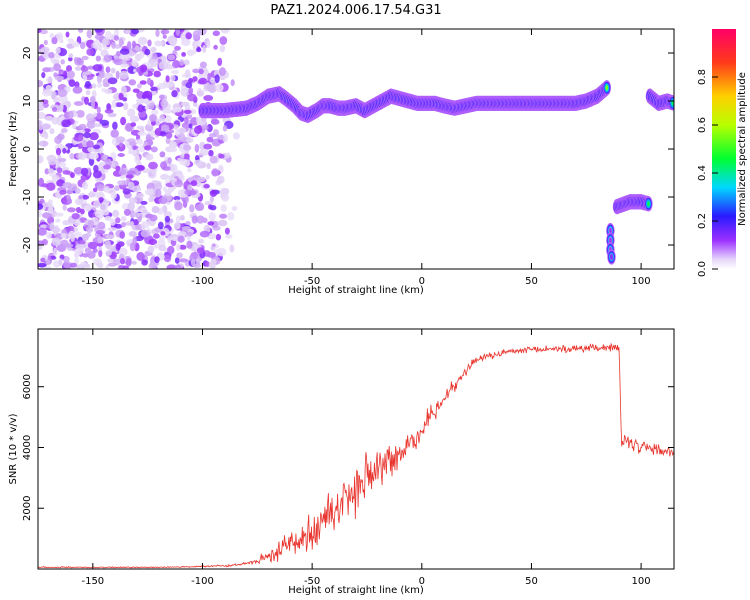 Image resolution: width=750 pixels, height=600 pixels. Describe the element at coordinates (13, 149) in the screenshot. I see `spectrogram-ylabel: Frequency (Hz)` at that location.